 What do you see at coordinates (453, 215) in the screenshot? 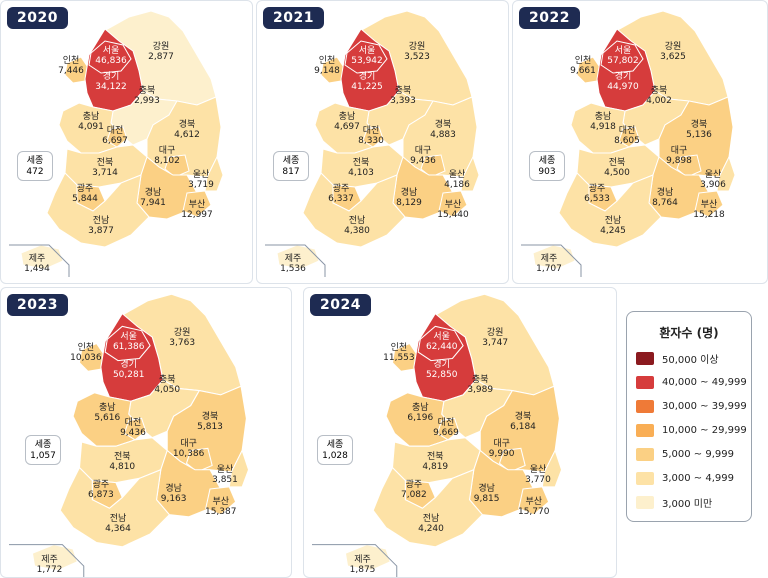
I see `region-value: 15,440` at bounding box center [453, 215].